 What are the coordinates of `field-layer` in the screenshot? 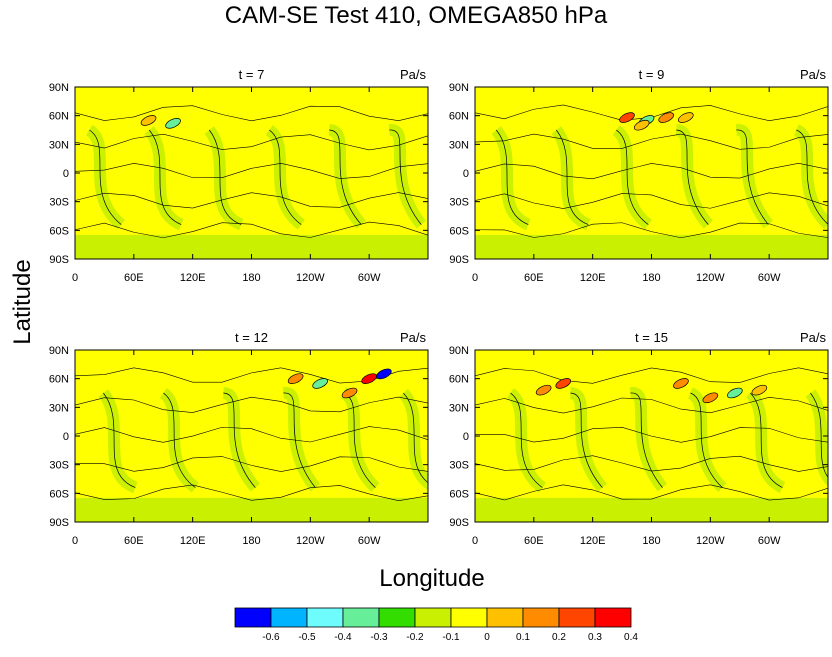 It's located at (251, 444).